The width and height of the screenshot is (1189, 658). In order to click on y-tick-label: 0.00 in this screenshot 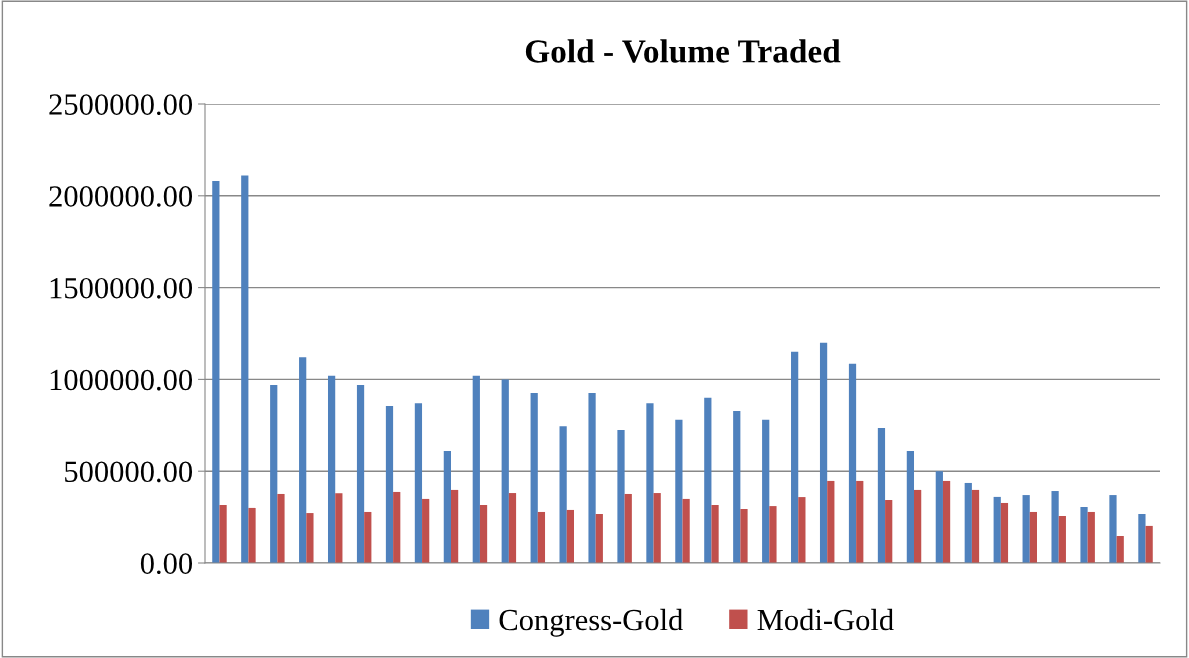, I will do `click(166, 564)`.